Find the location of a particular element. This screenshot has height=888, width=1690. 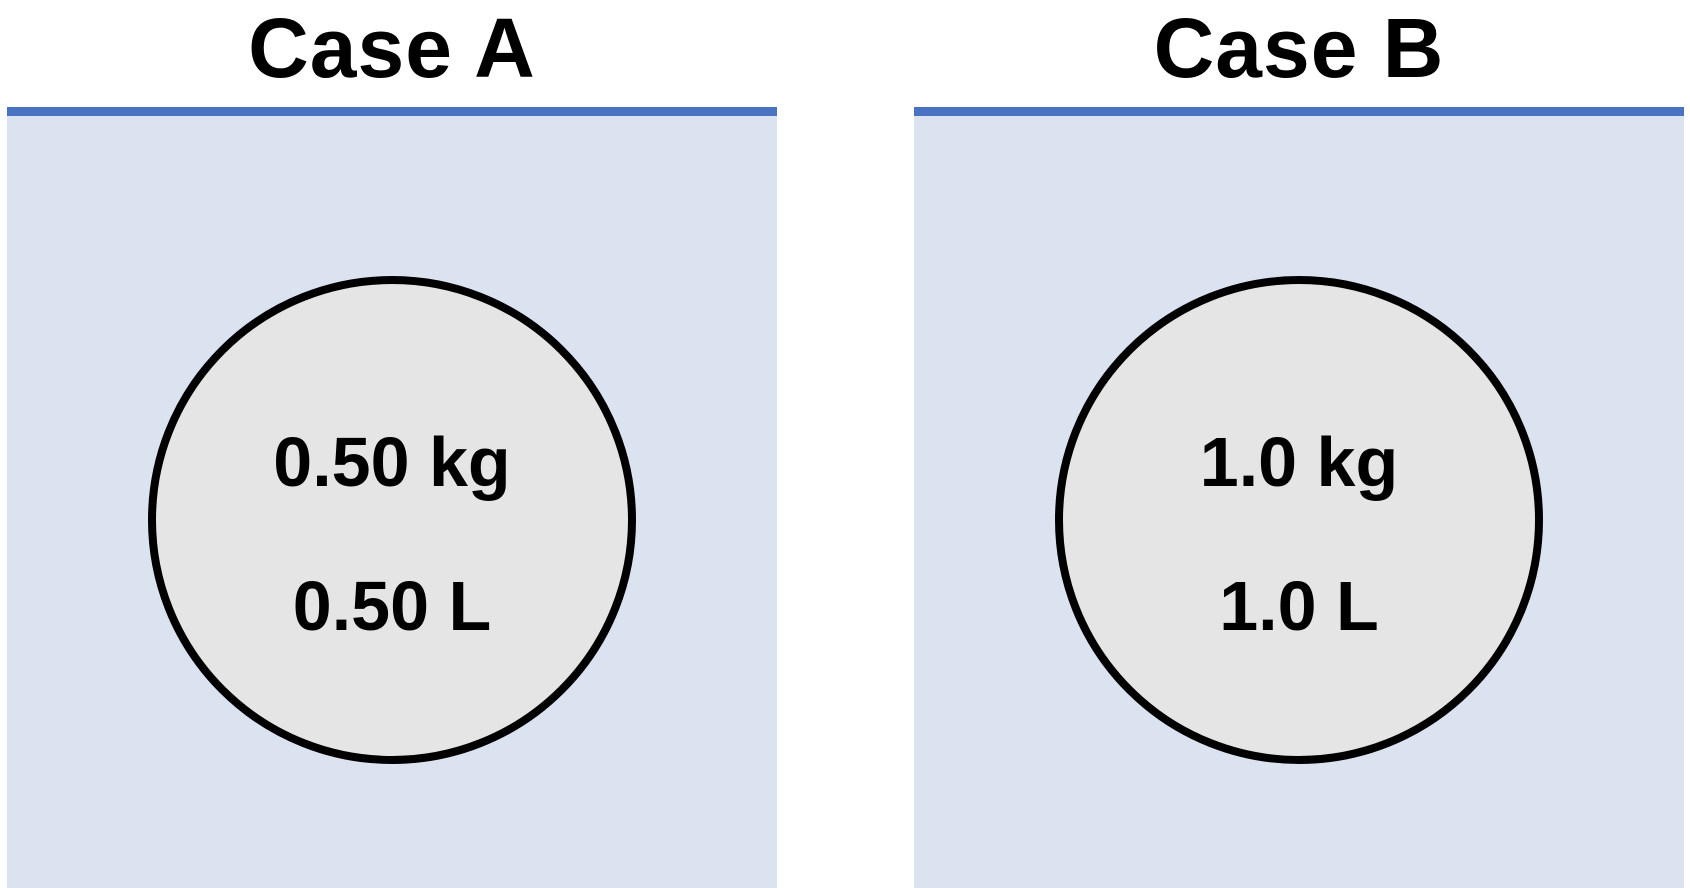

case-b-mass-label: 1.0 kg is located at coordinates (1299, 462).